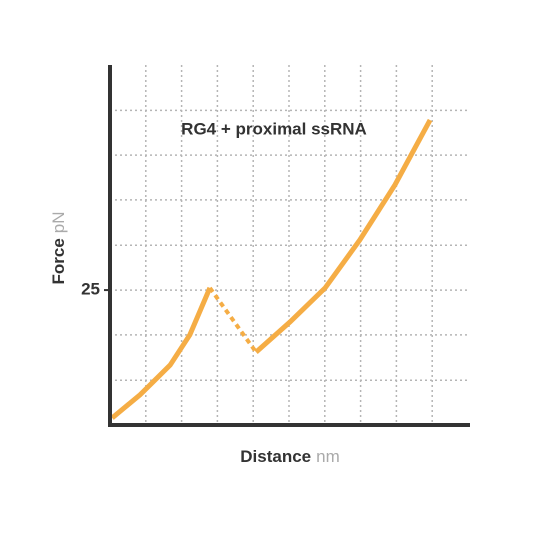  I want to click on y-axis-label: Force pN, so click(58, 247).